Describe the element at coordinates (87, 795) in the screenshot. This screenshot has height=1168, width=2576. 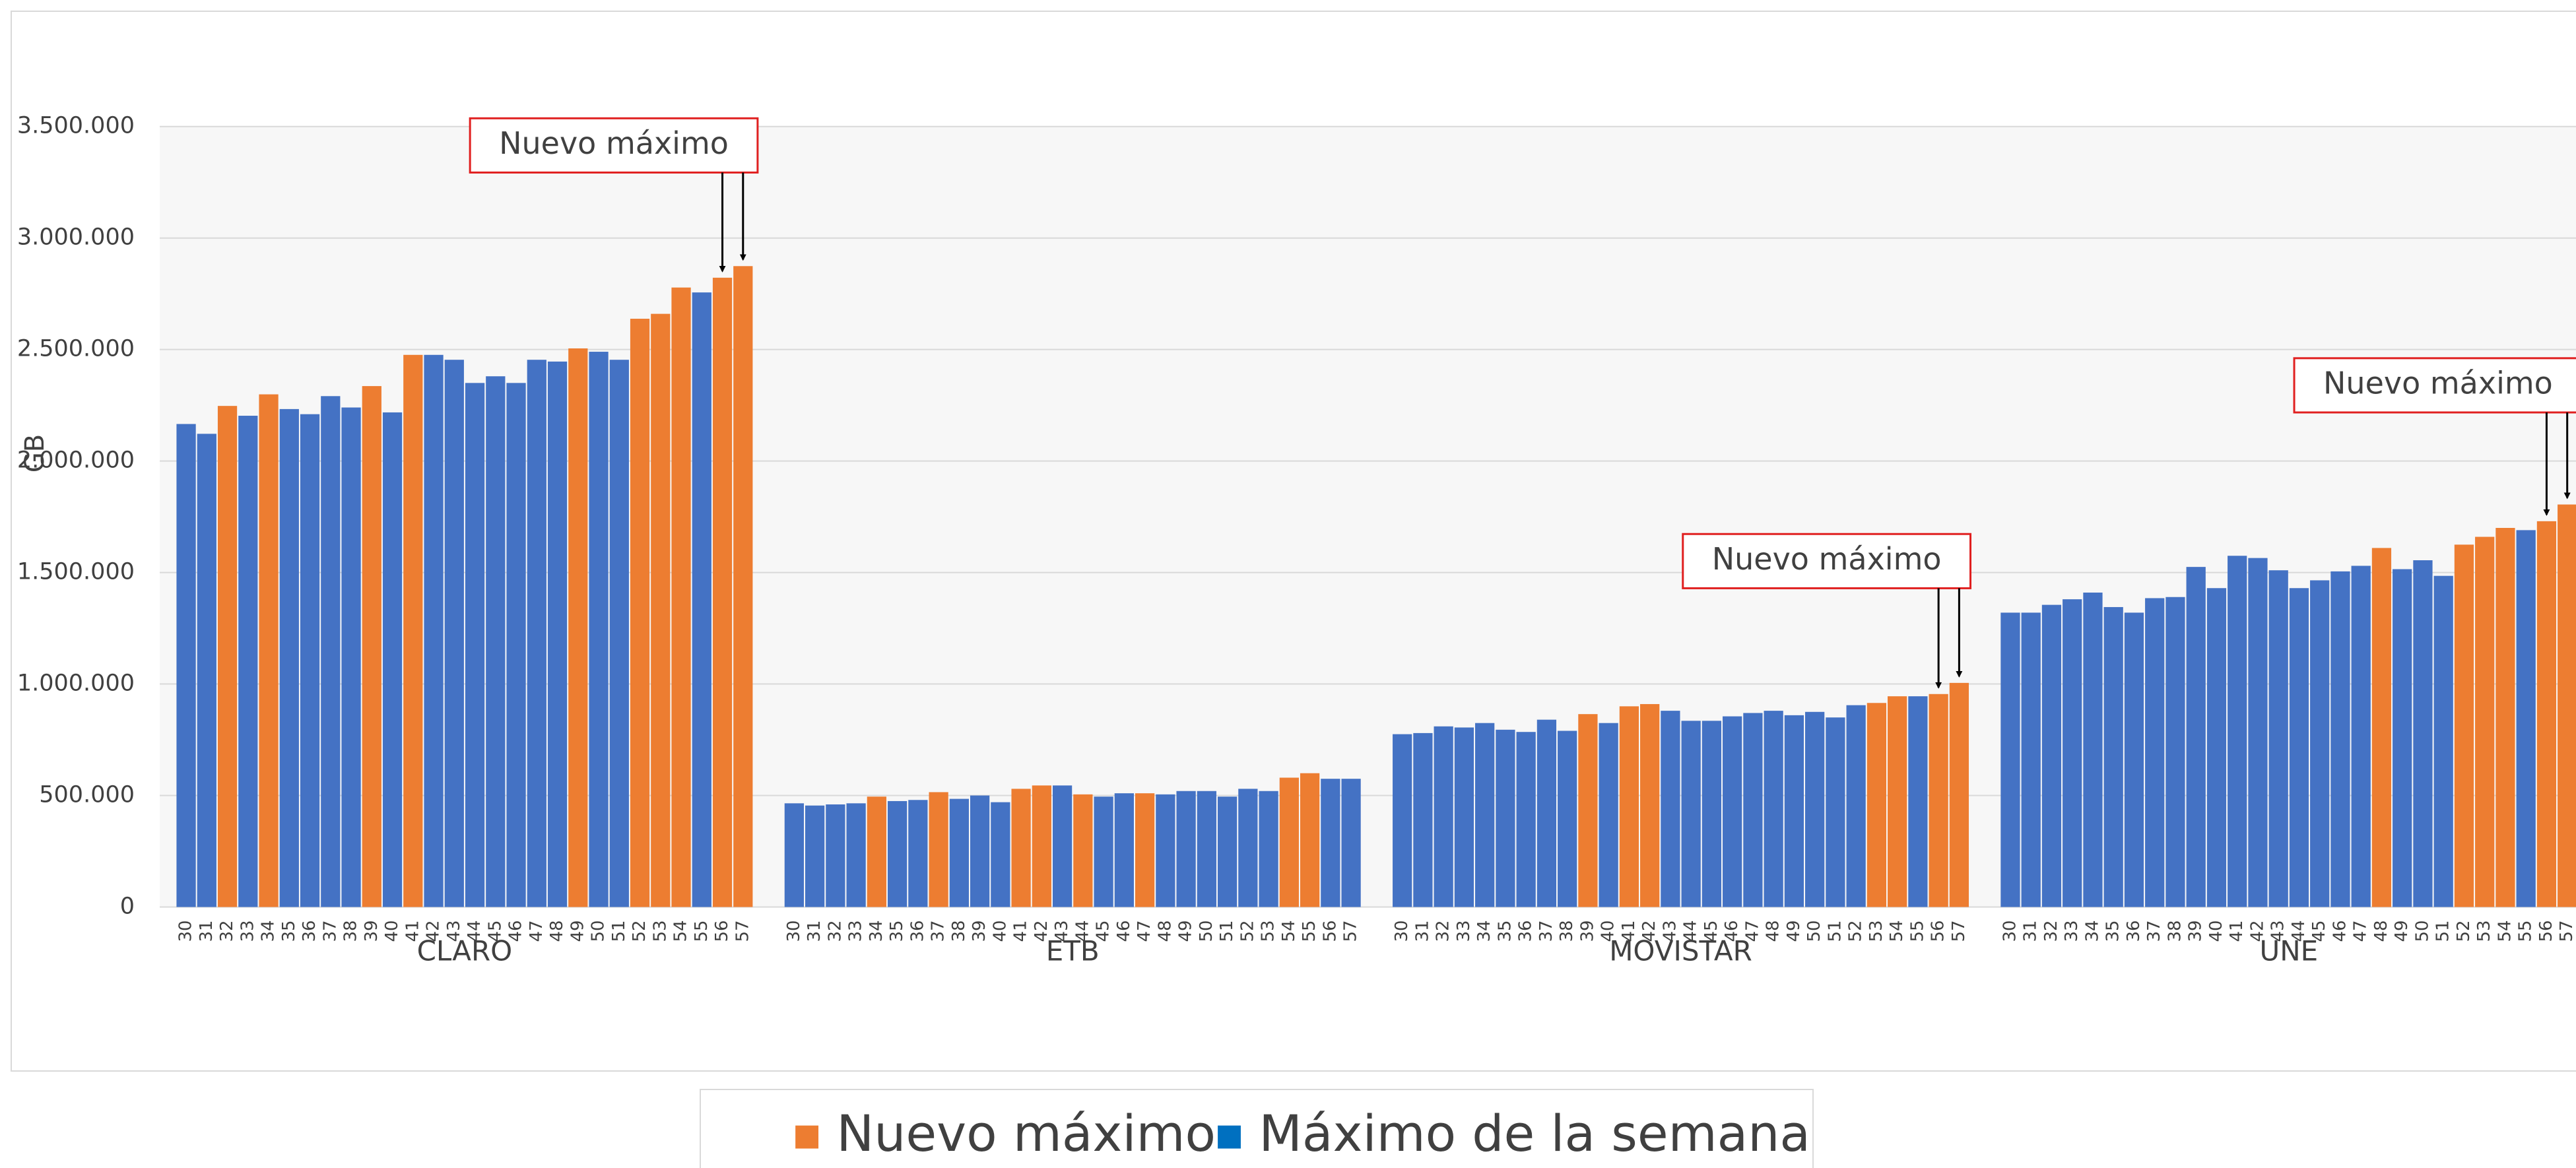
I see `y-tick-label: 500.000` at that location.